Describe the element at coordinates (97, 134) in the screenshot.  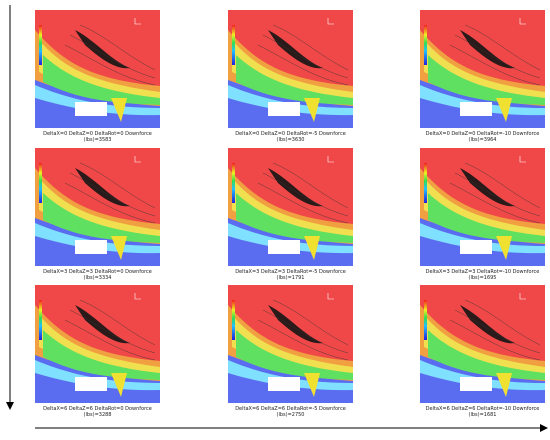
I see `caption-line: DeltaX=0 DeltaZ=0 DeltaRot=0 Downforce` at that location.